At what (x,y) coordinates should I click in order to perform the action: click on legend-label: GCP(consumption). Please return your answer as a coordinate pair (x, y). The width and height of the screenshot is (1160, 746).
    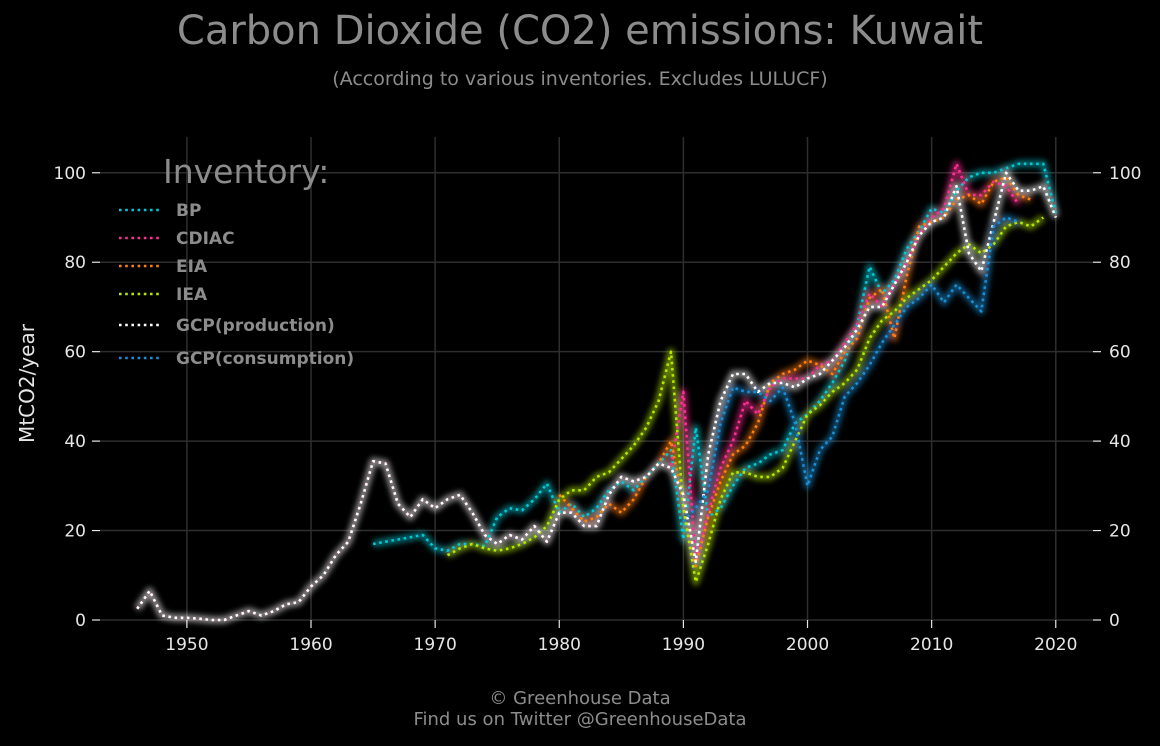
    Looking at the image, I should click on (265, 359).